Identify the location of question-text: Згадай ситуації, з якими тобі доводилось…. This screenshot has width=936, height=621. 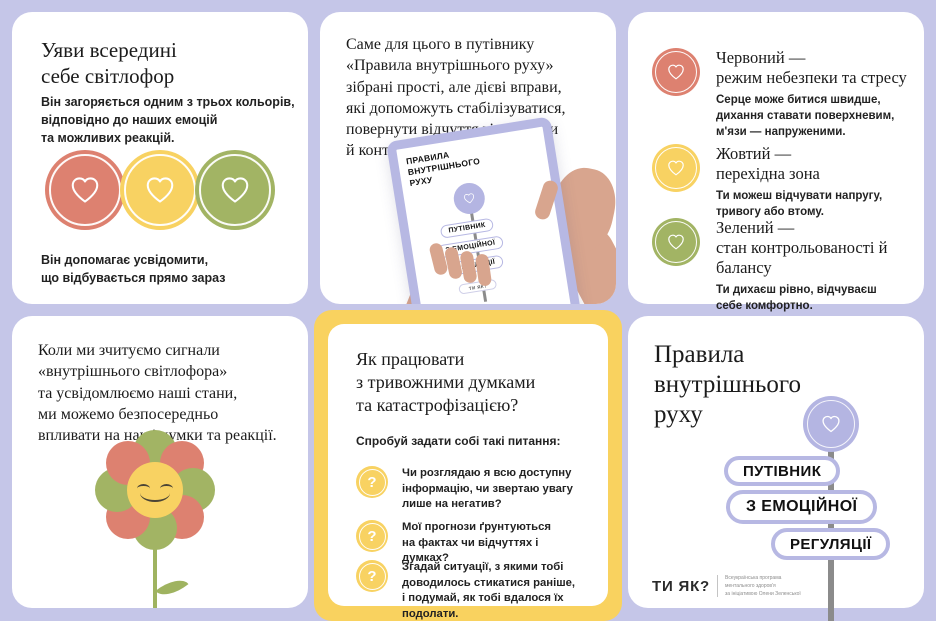
(489, 590).